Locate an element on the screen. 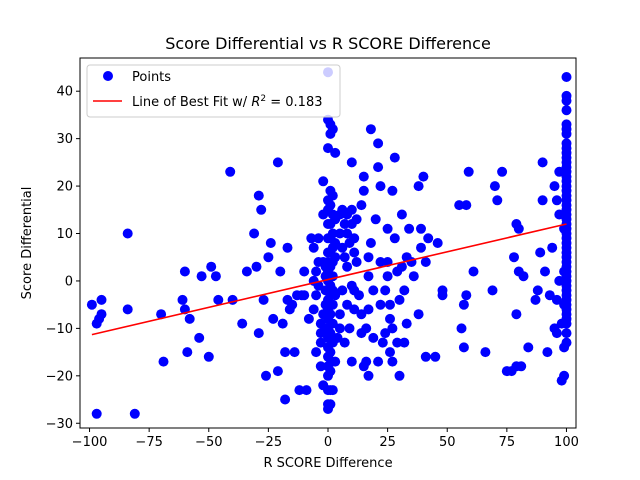 The image size is (640, 480). y-tick-label: 20 is located at coordinates (64, 187).